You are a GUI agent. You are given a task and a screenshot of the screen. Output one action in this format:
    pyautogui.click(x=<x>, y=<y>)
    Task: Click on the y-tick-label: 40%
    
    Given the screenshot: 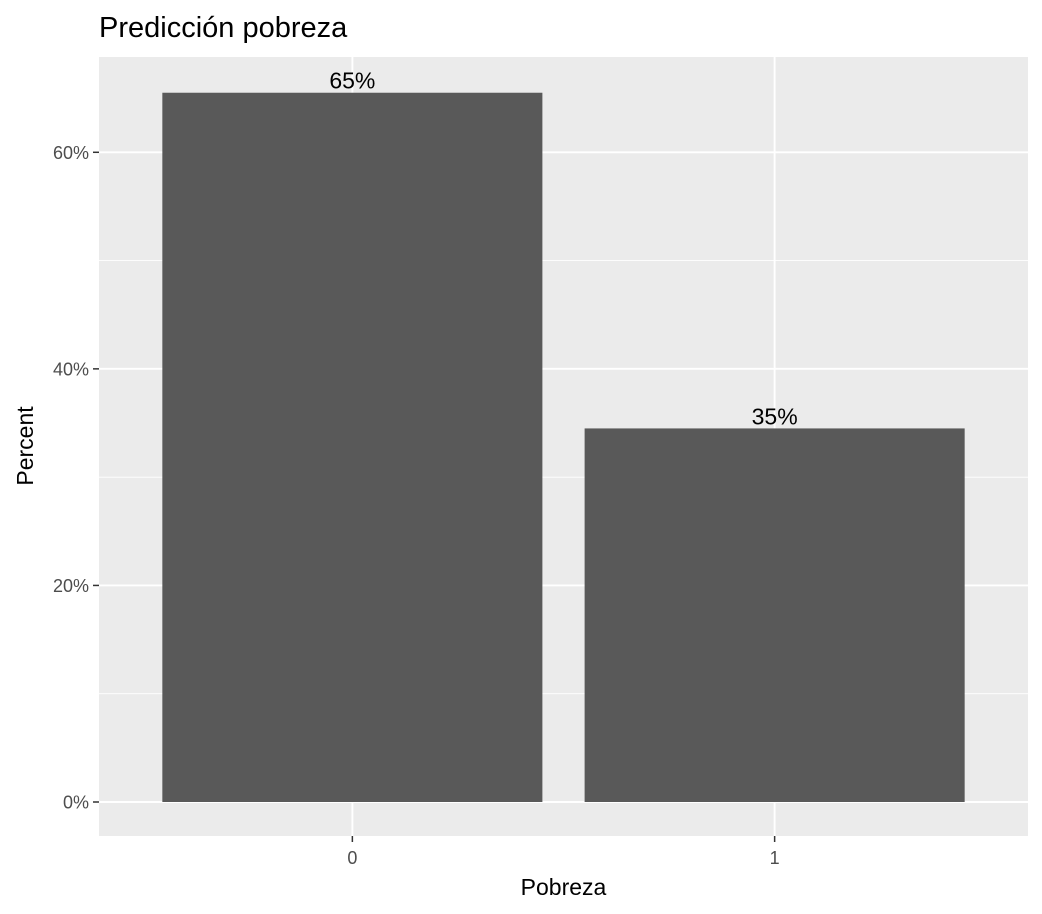 What is the action you would take?
    pyautogui.click(x=71, y=369)
    